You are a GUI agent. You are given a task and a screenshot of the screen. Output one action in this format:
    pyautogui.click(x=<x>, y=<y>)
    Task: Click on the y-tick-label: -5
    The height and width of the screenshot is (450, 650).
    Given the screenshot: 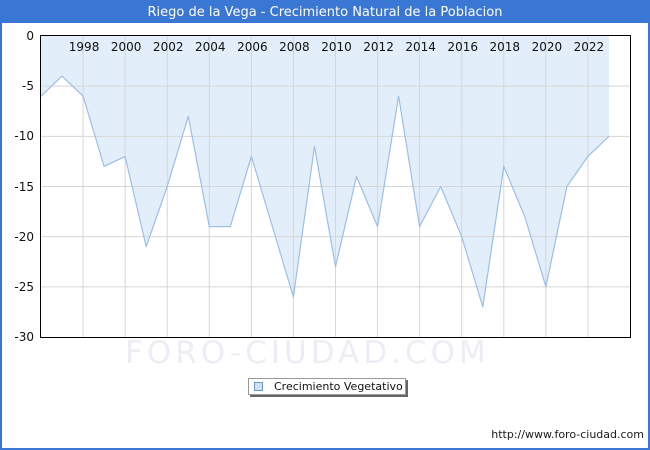 What is the action you would take?
    pyautogui.click(x=28, y=86)
    